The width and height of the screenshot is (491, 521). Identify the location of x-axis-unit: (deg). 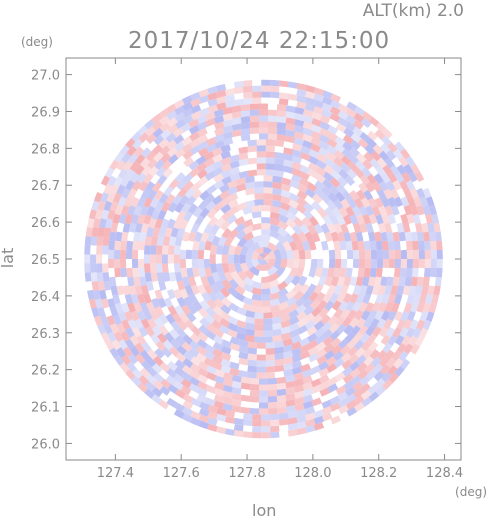
(471, 492).